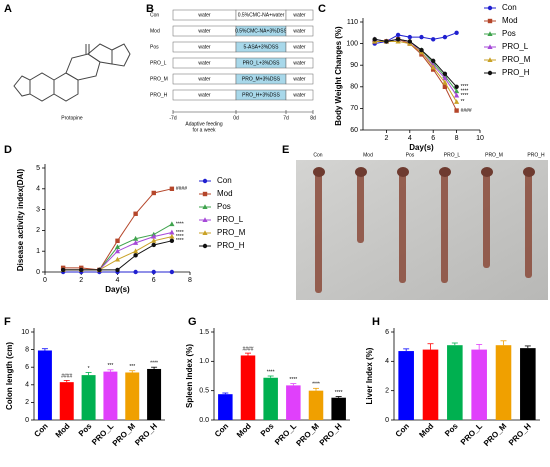 The height and width of the screenshot is (467, 550). Describe the element at coordinates (354, 108) in the screenshot. I see `y-tick-label: 70` at that location.